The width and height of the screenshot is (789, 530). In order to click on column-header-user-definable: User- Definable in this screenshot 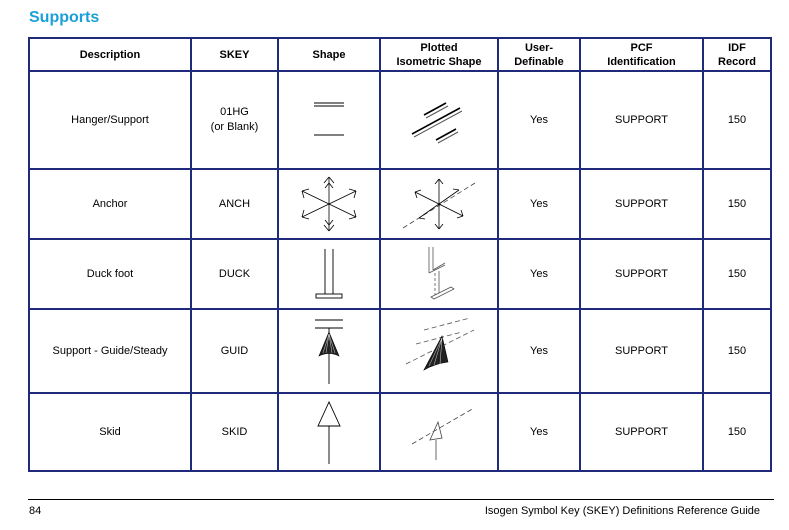, I will do `click(539, 54)`.